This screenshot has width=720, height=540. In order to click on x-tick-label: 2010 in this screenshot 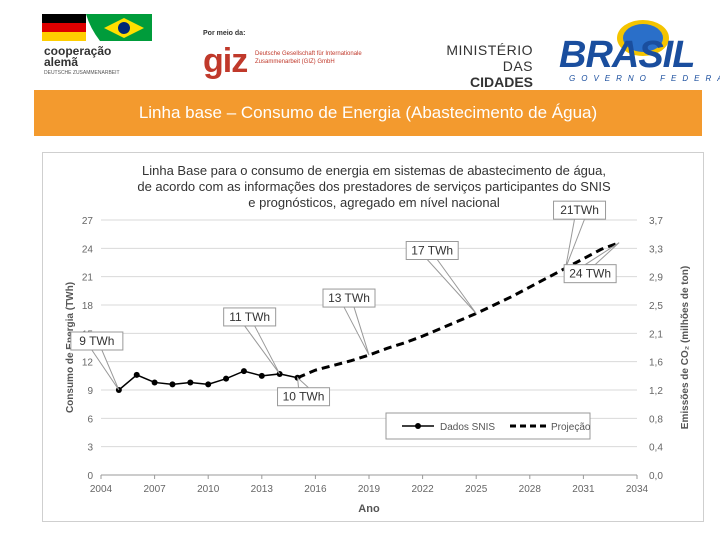, I will do `click(208, 489)`.